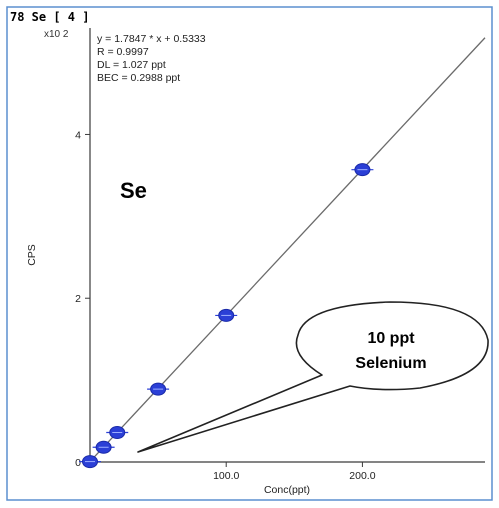 The width and height of the screenshot is (499, 508). What do you see at coordinates (123, 52) in the screenshot?
I see `stat-r: R = 0.9997` at bounding box center [123, 52].